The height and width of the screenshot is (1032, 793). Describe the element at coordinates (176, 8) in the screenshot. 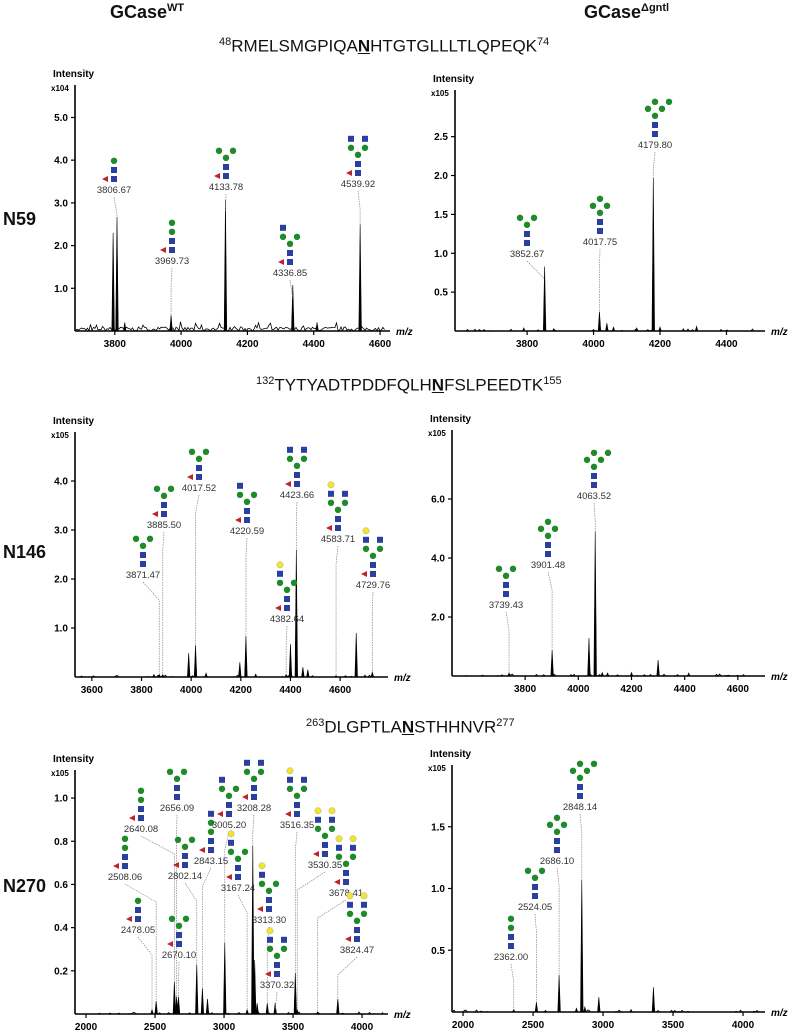

I see `title-sup: WT` at that location.